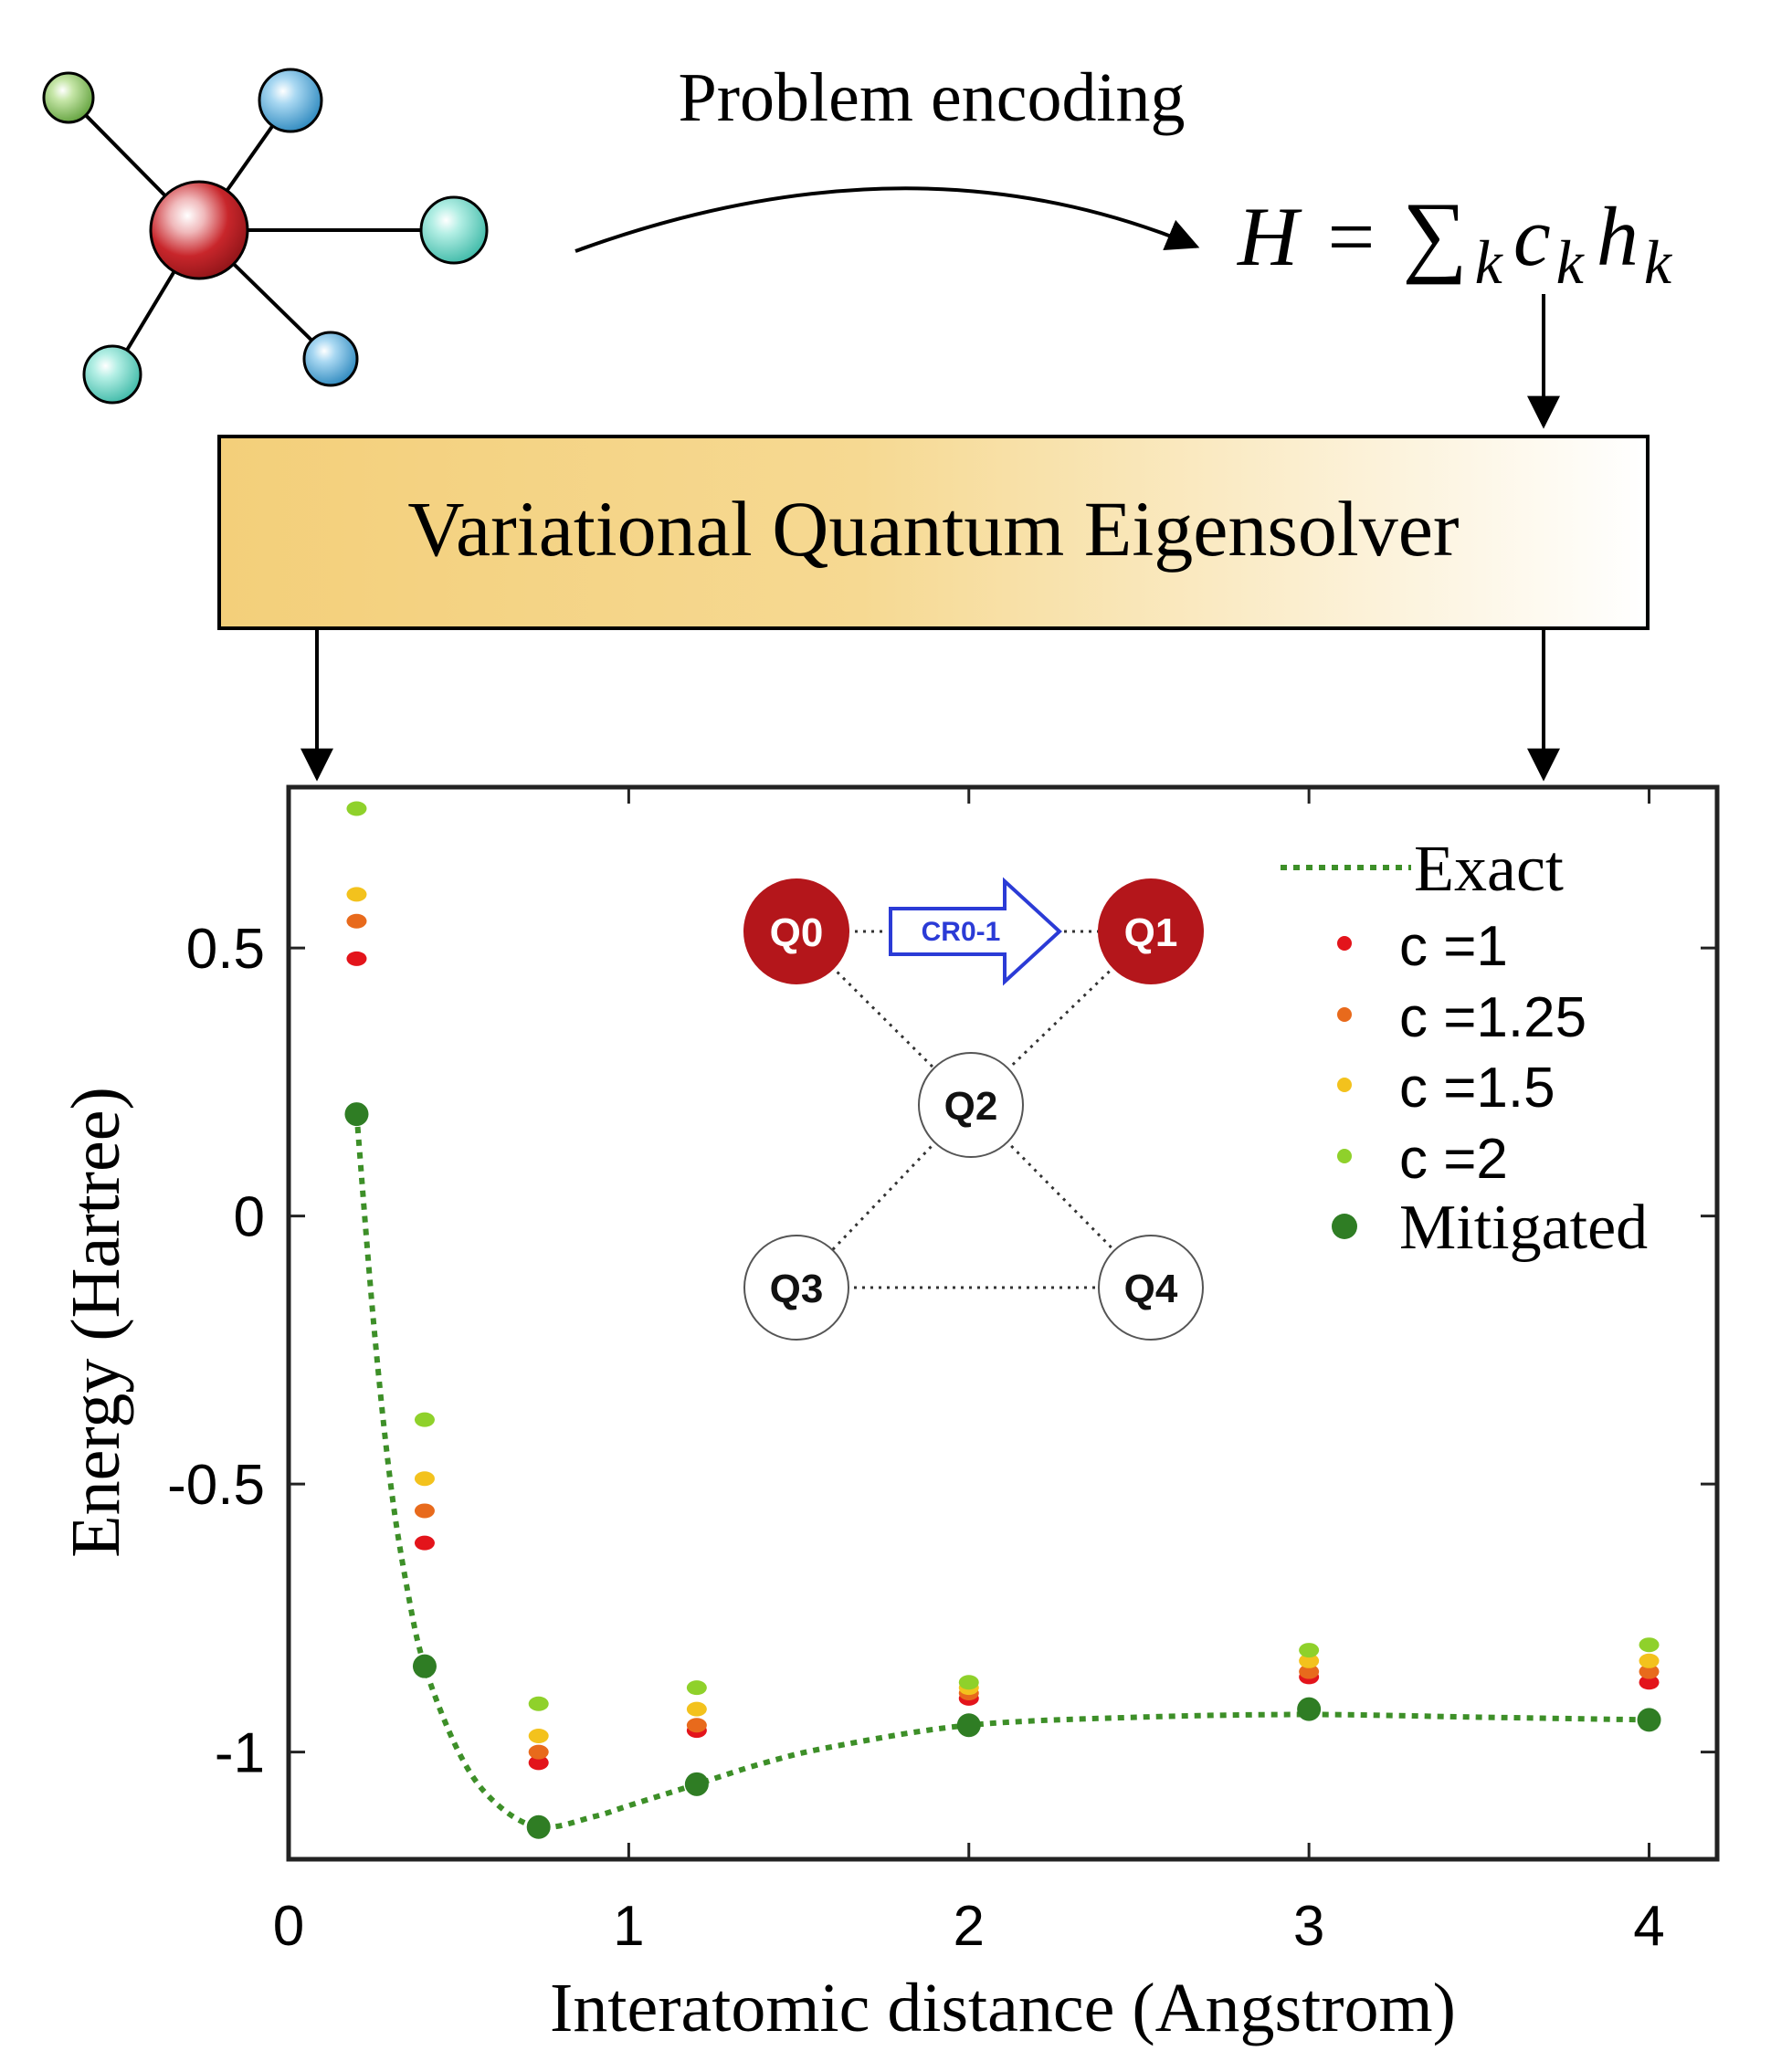  I want to click on gate-arrow-shape, so click(975, 931).